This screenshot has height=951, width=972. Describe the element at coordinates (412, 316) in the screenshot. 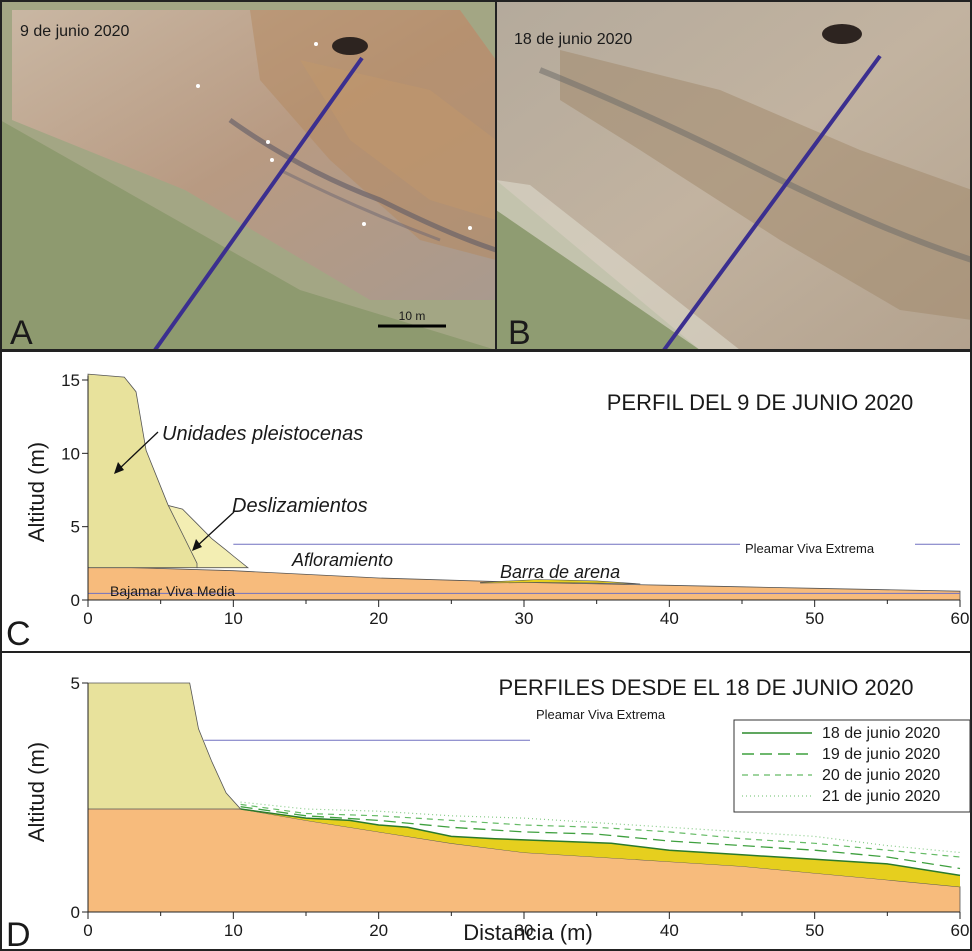

I see `scale-label: 10 m` at that location.